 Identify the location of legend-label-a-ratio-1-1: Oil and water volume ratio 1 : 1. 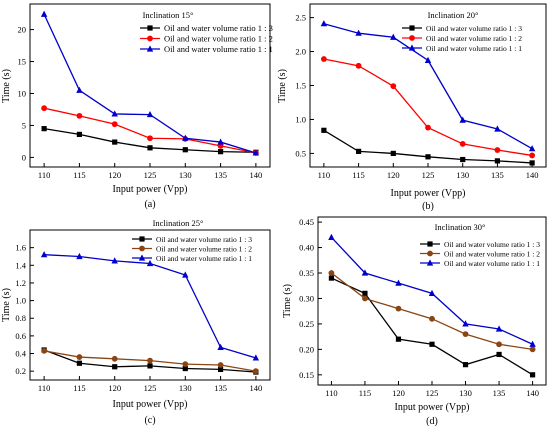
(218, 49).